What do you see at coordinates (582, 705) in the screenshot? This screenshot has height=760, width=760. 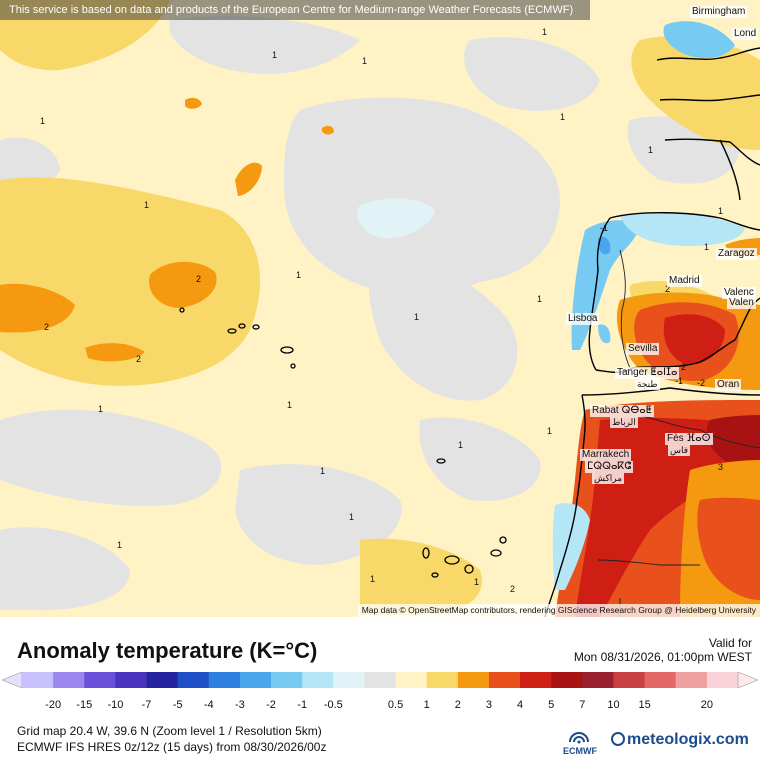 I see `legend-tick-label: 7` at bounding box center [582, 705].